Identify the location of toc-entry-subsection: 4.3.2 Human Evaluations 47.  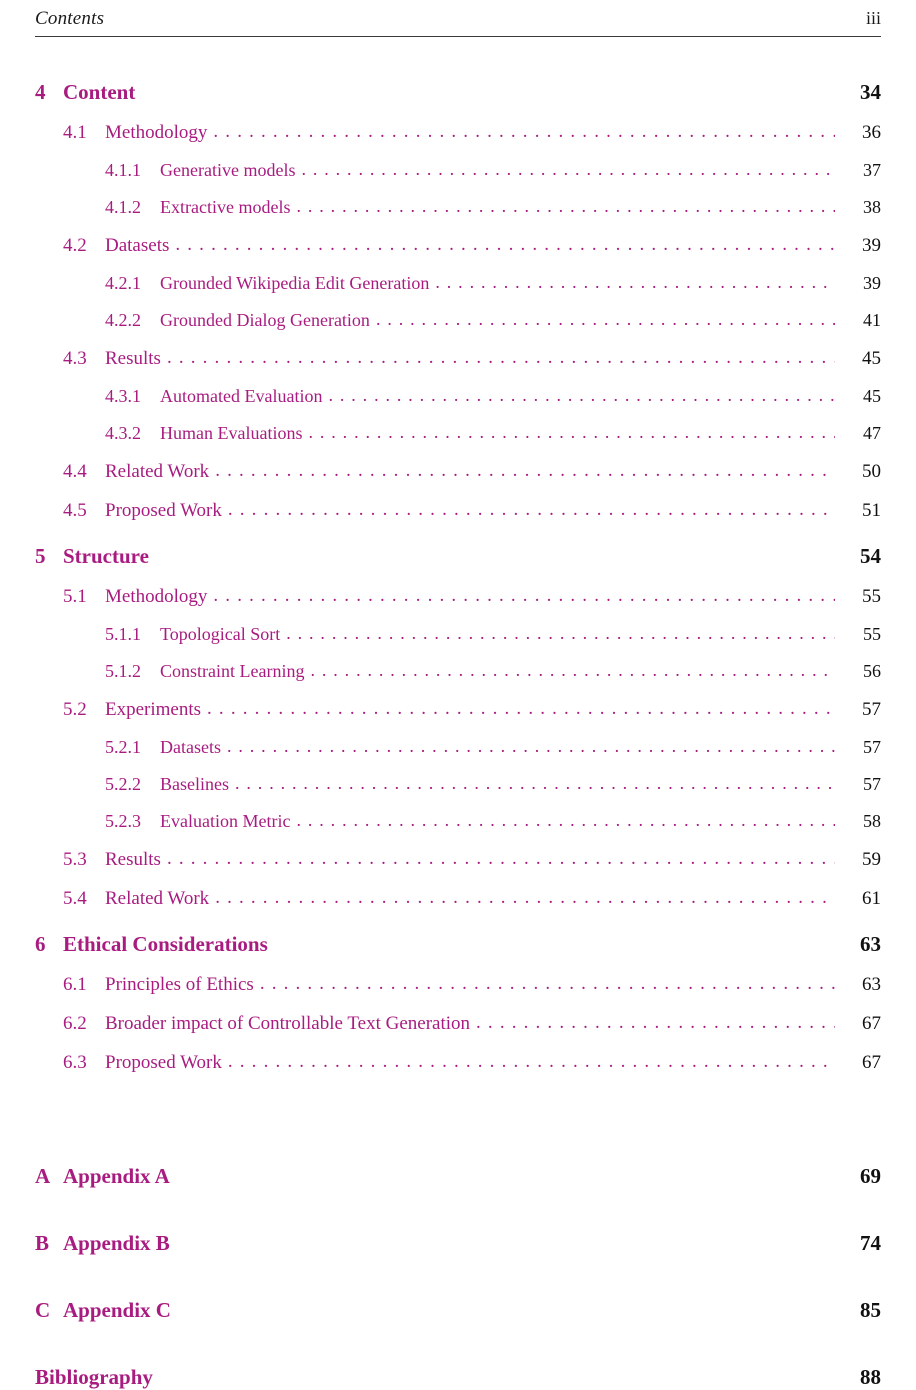
(458, 433).